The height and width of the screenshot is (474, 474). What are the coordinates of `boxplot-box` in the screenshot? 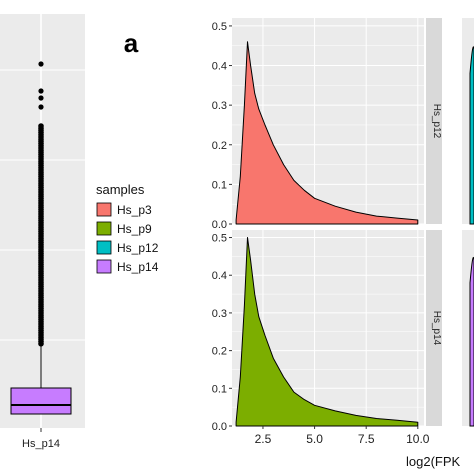 It's located at (41, 401).